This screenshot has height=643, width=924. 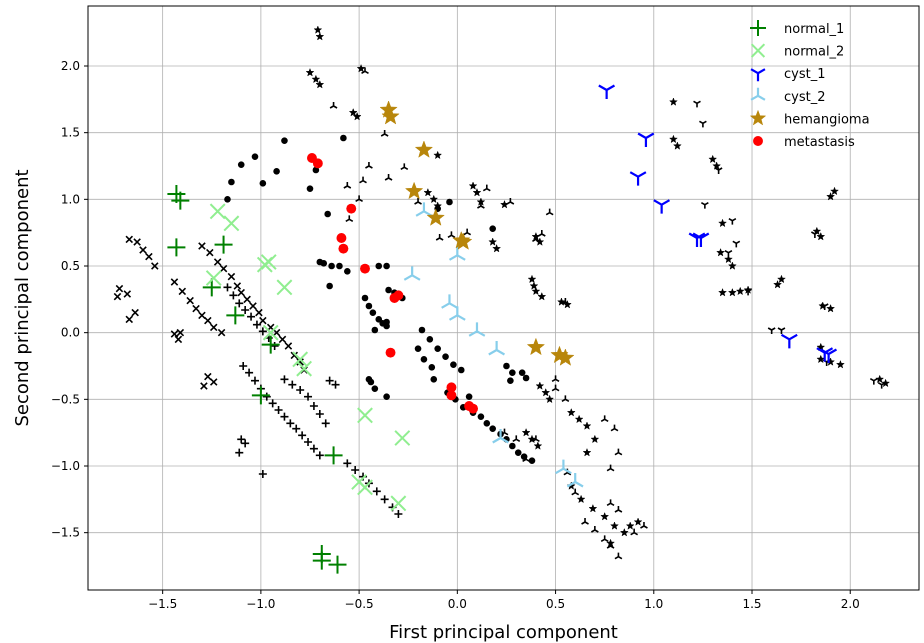 I want to click on y-tick-label: 0.5, so click(x=70, y=266).